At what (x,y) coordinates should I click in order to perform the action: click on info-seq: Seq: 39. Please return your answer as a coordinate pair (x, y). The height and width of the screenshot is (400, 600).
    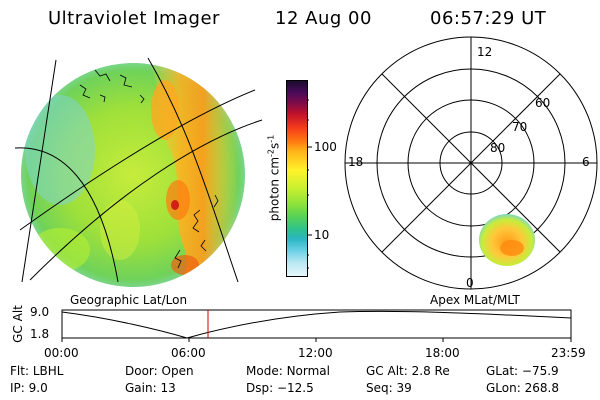
    Looking at the image, I should click on (389, 388).